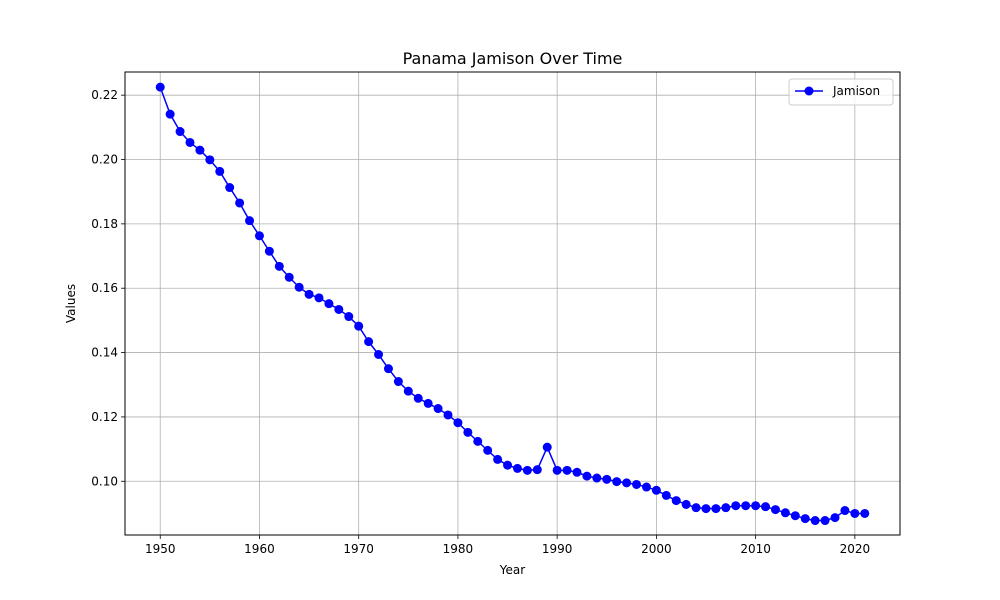  Describe the element at coordinates (104, 353) in the screenshot. I see `y-tick-label: 0.14` at that location.